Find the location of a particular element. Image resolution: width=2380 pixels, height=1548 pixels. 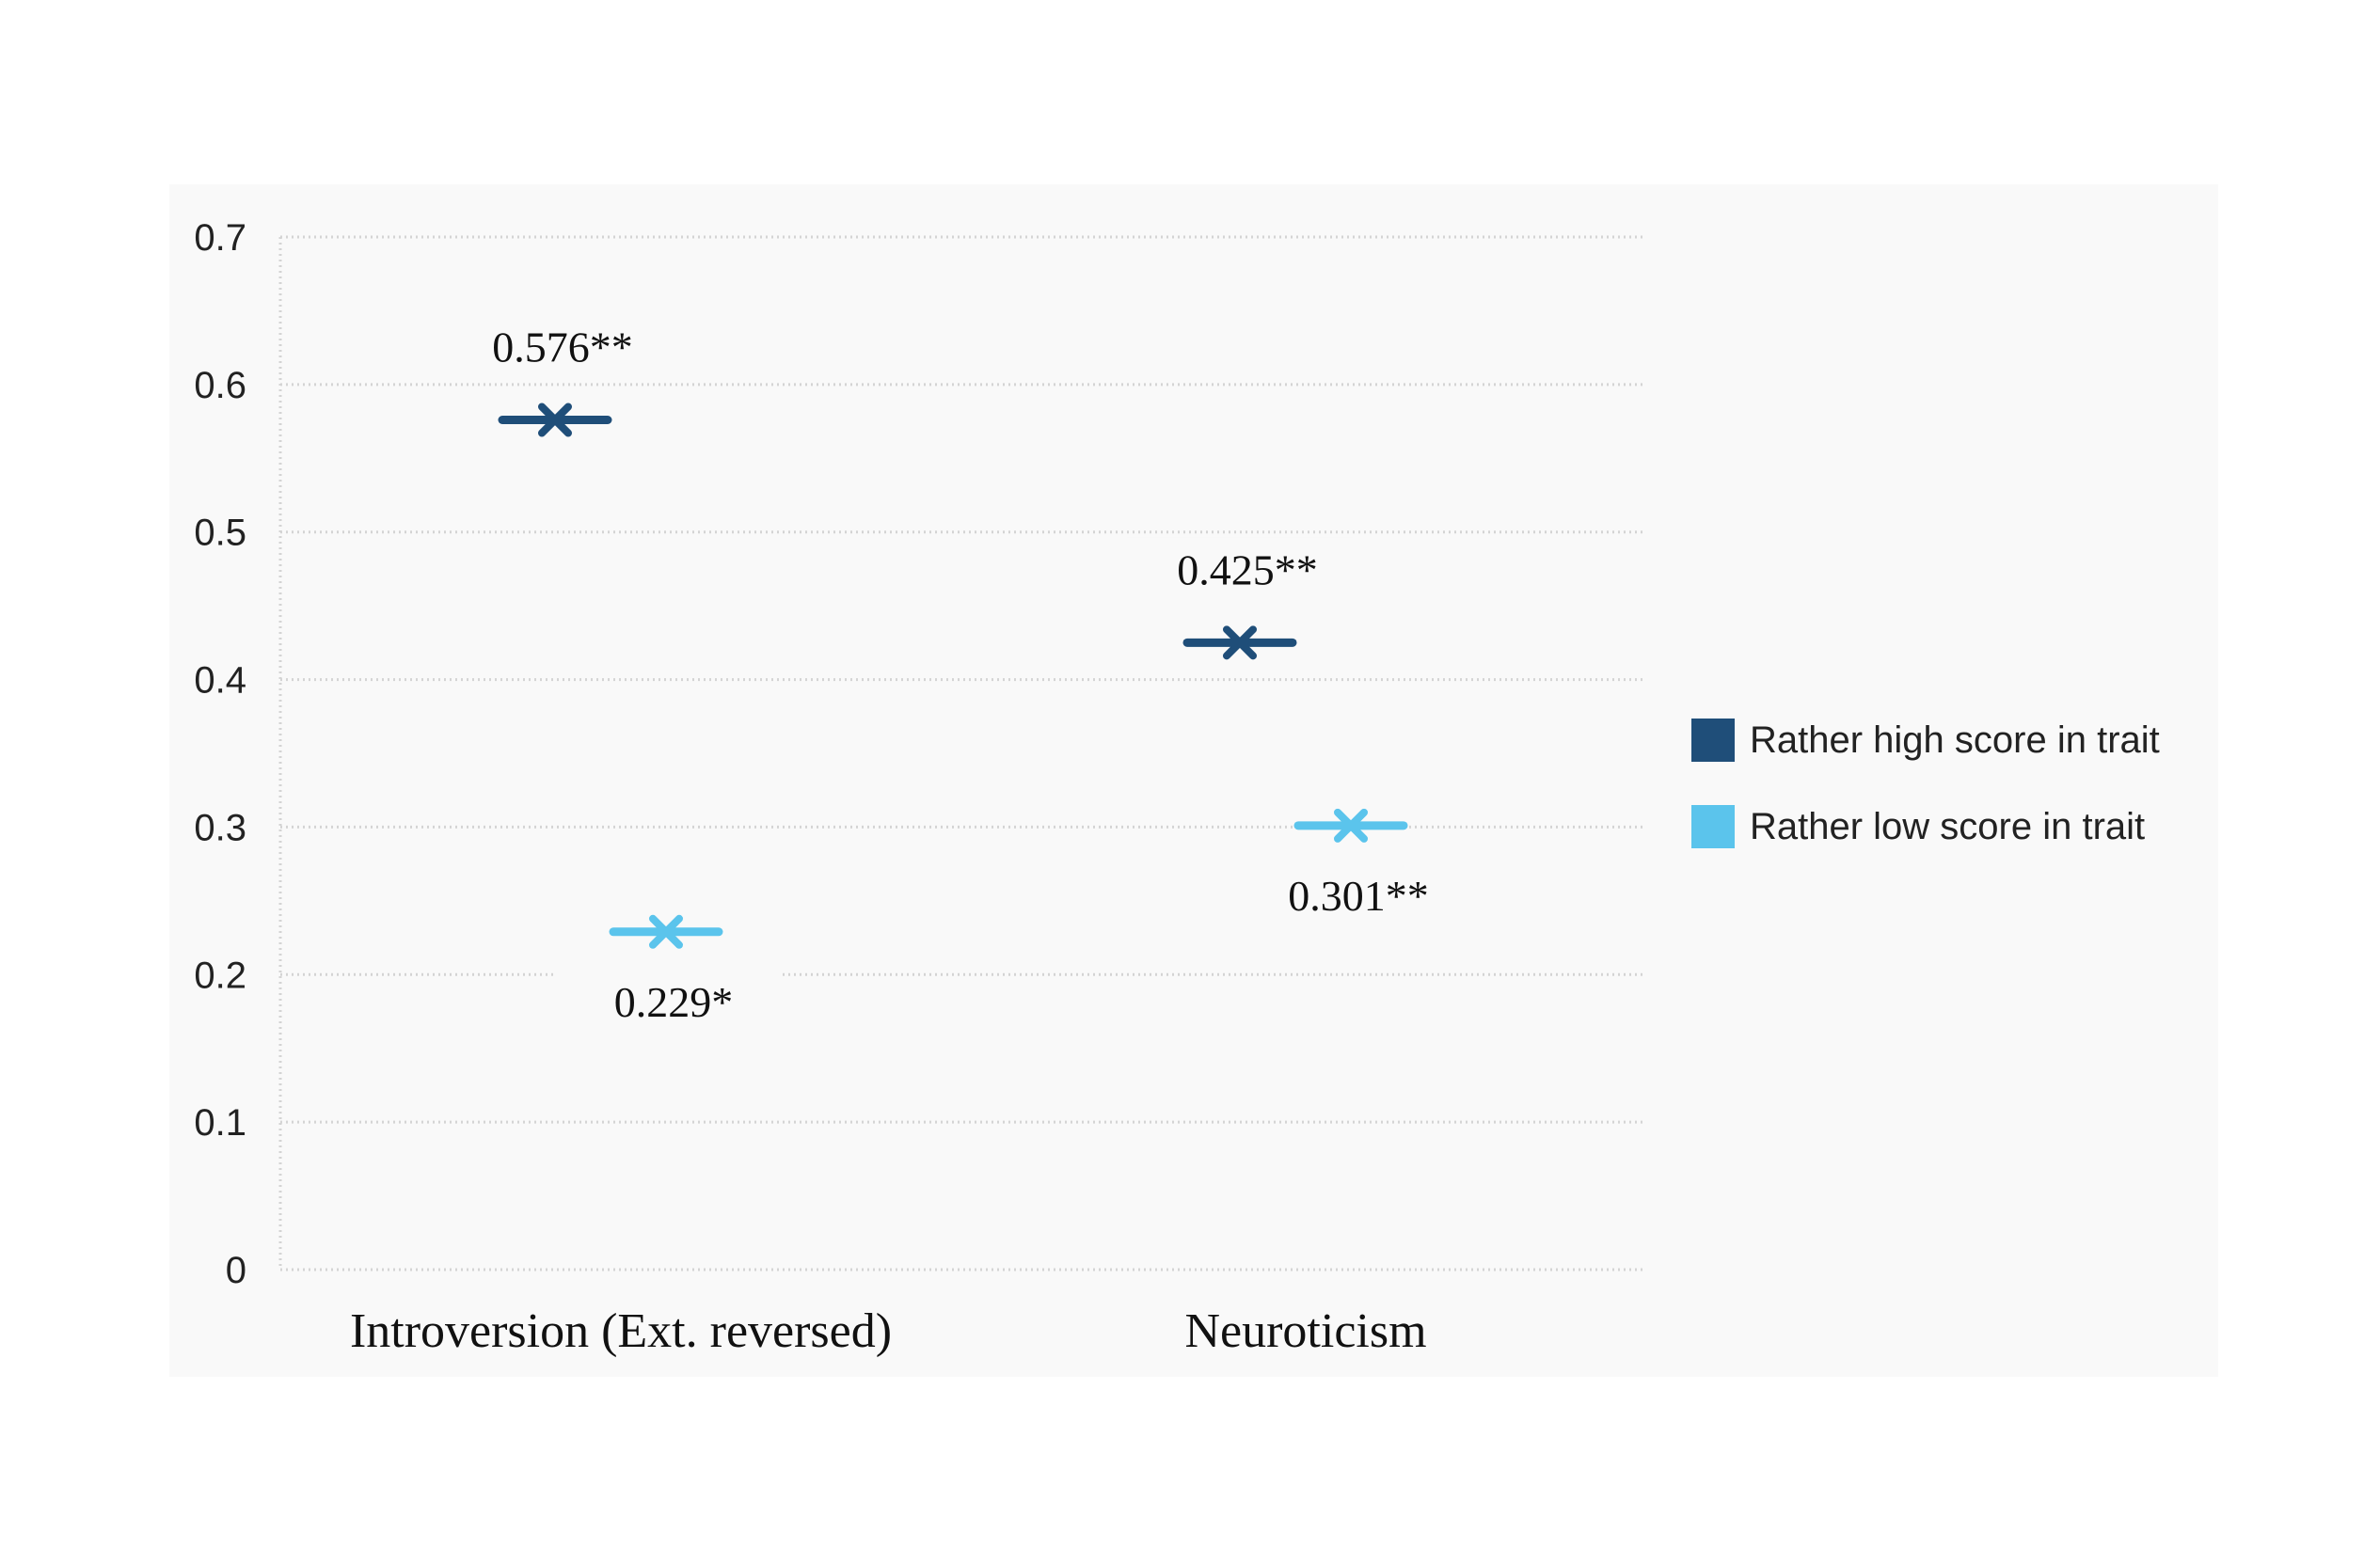

legend-item-low: Rather low score in trait is located at coordinates (1918, 826).